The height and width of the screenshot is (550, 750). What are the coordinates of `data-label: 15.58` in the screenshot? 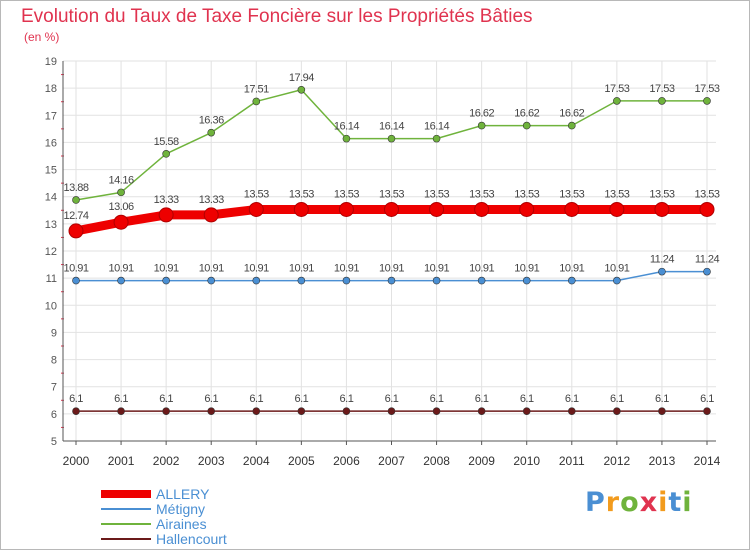 It's located at (166, 142).